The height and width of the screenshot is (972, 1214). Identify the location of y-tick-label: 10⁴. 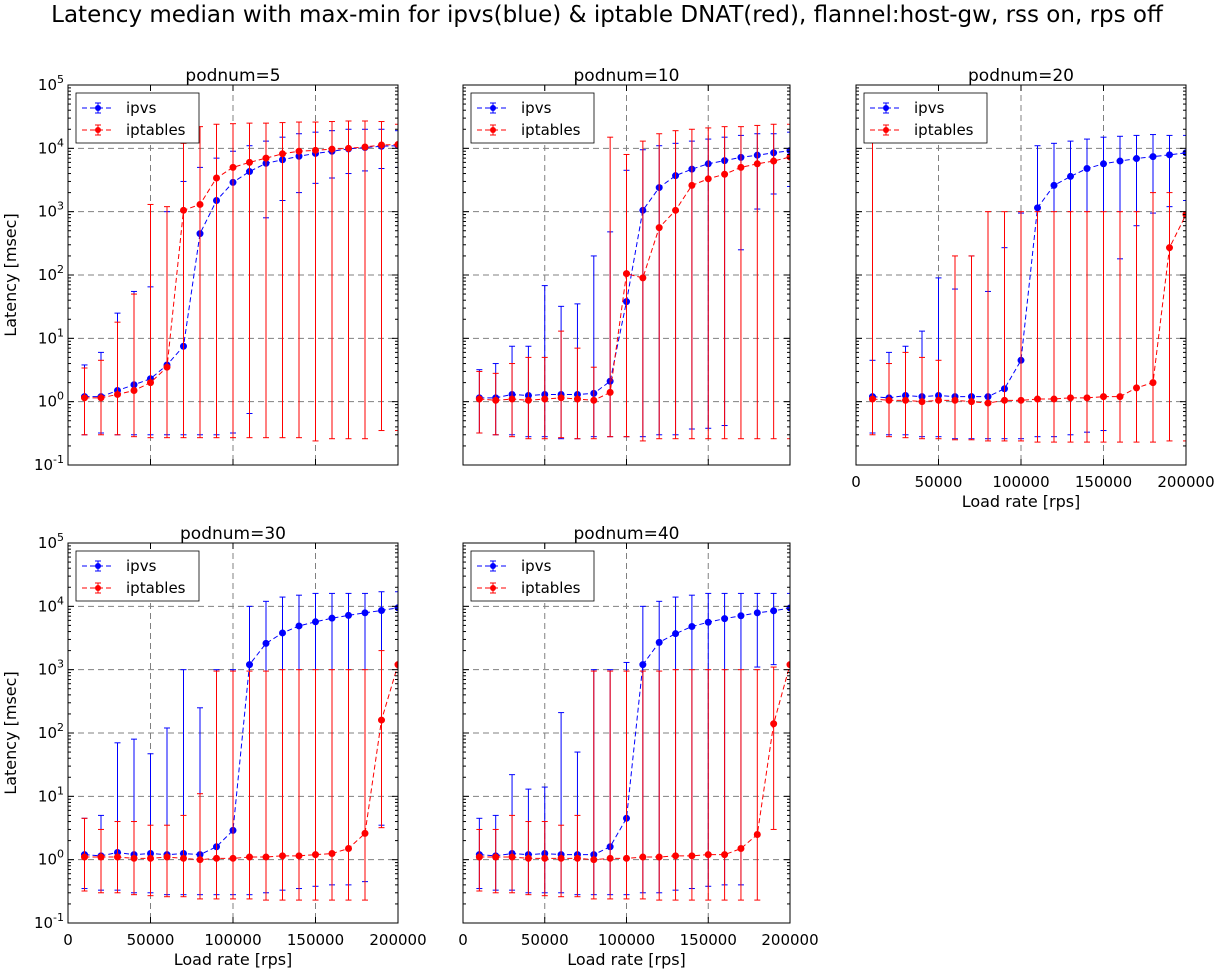
(51, 146).